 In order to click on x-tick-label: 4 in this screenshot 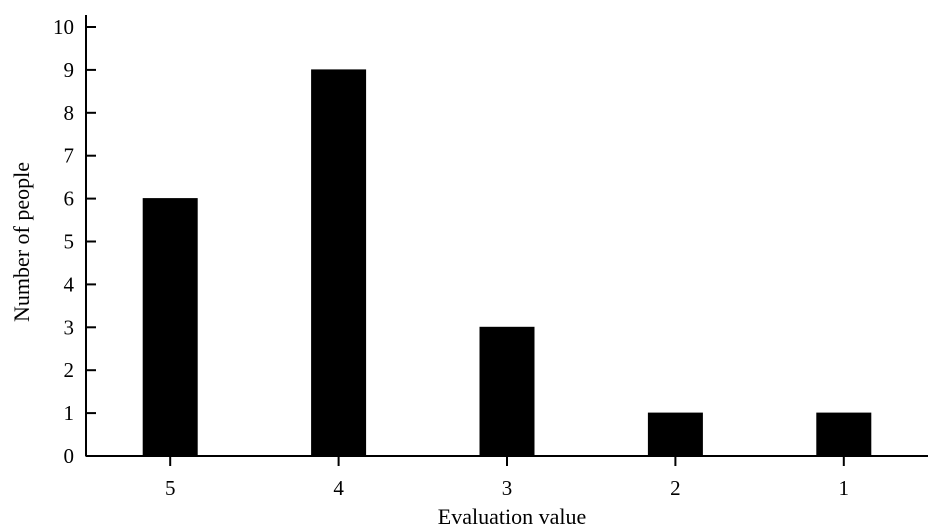, I will do `click(338, 488)`.